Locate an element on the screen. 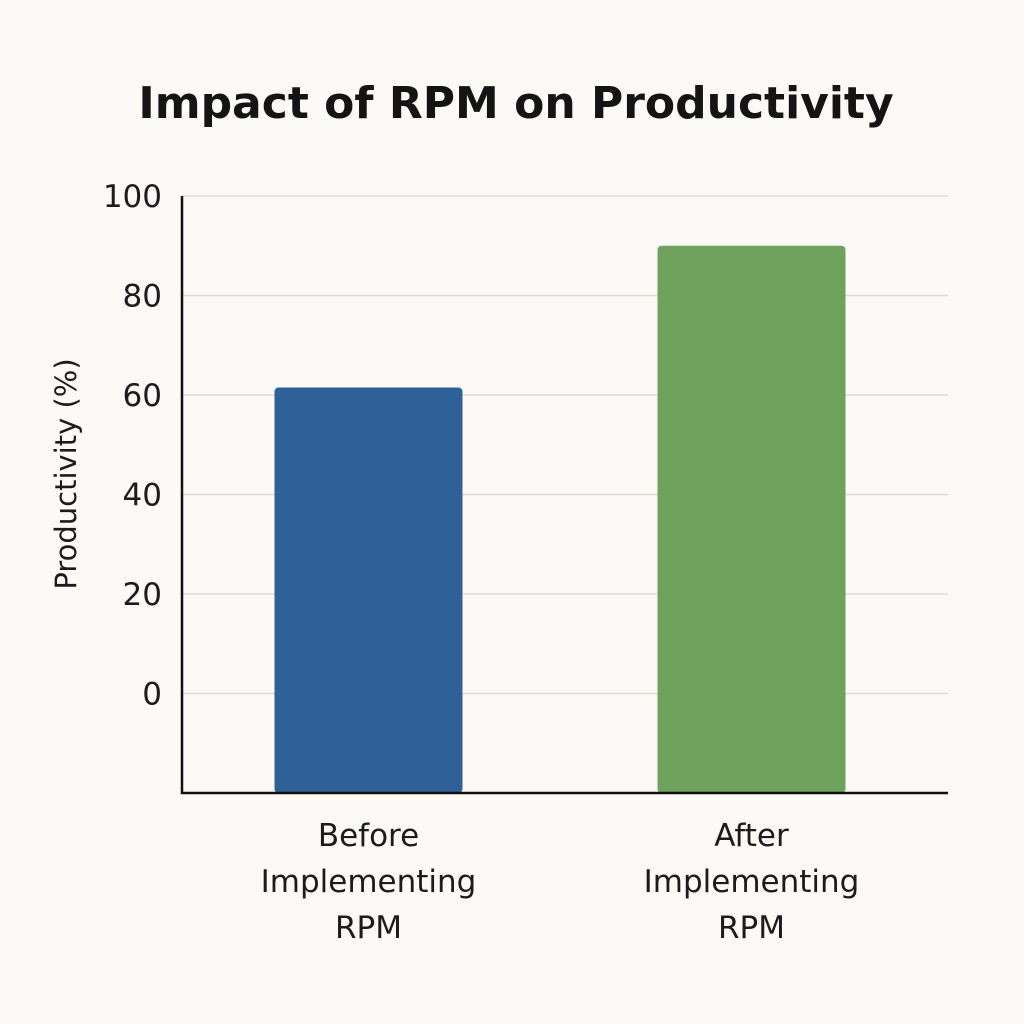 The height and width of the screenshot is (1024, 1024). x-tick-label: Before Implementing RPM is located at coordinates (369, 882).